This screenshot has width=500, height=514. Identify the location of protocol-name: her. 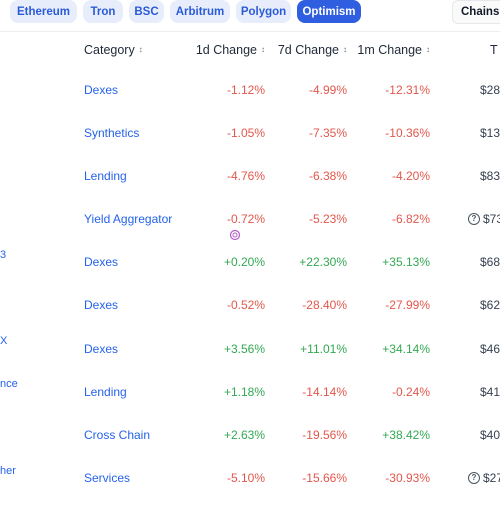
(8, 471).